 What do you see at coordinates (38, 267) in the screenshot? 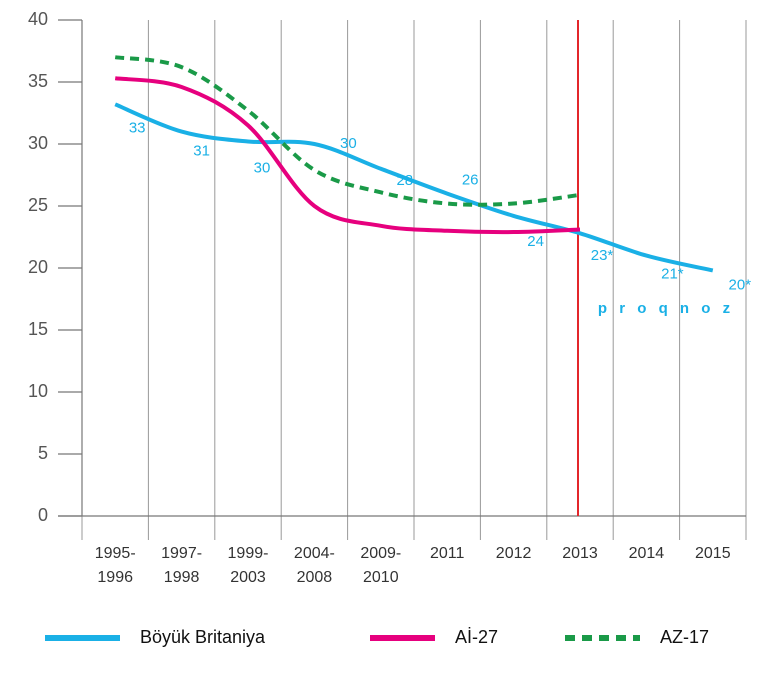
I see `y-tick-label: 20` at bounding box center [38, 267].